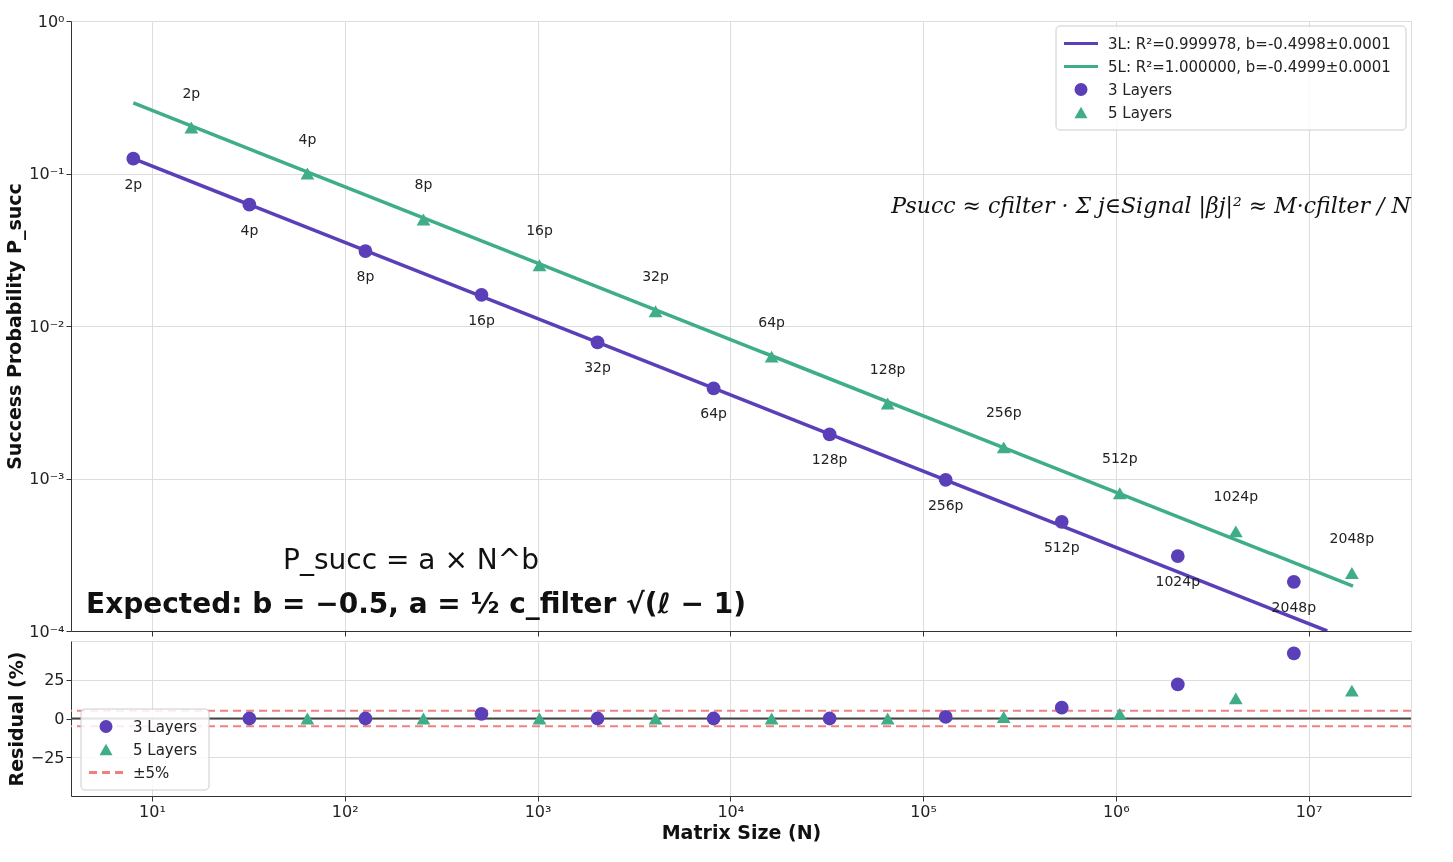  I want to click on legend-label: 3L: R²=0.999978, b=-0.4998±0.0001, so click(1249, 43).